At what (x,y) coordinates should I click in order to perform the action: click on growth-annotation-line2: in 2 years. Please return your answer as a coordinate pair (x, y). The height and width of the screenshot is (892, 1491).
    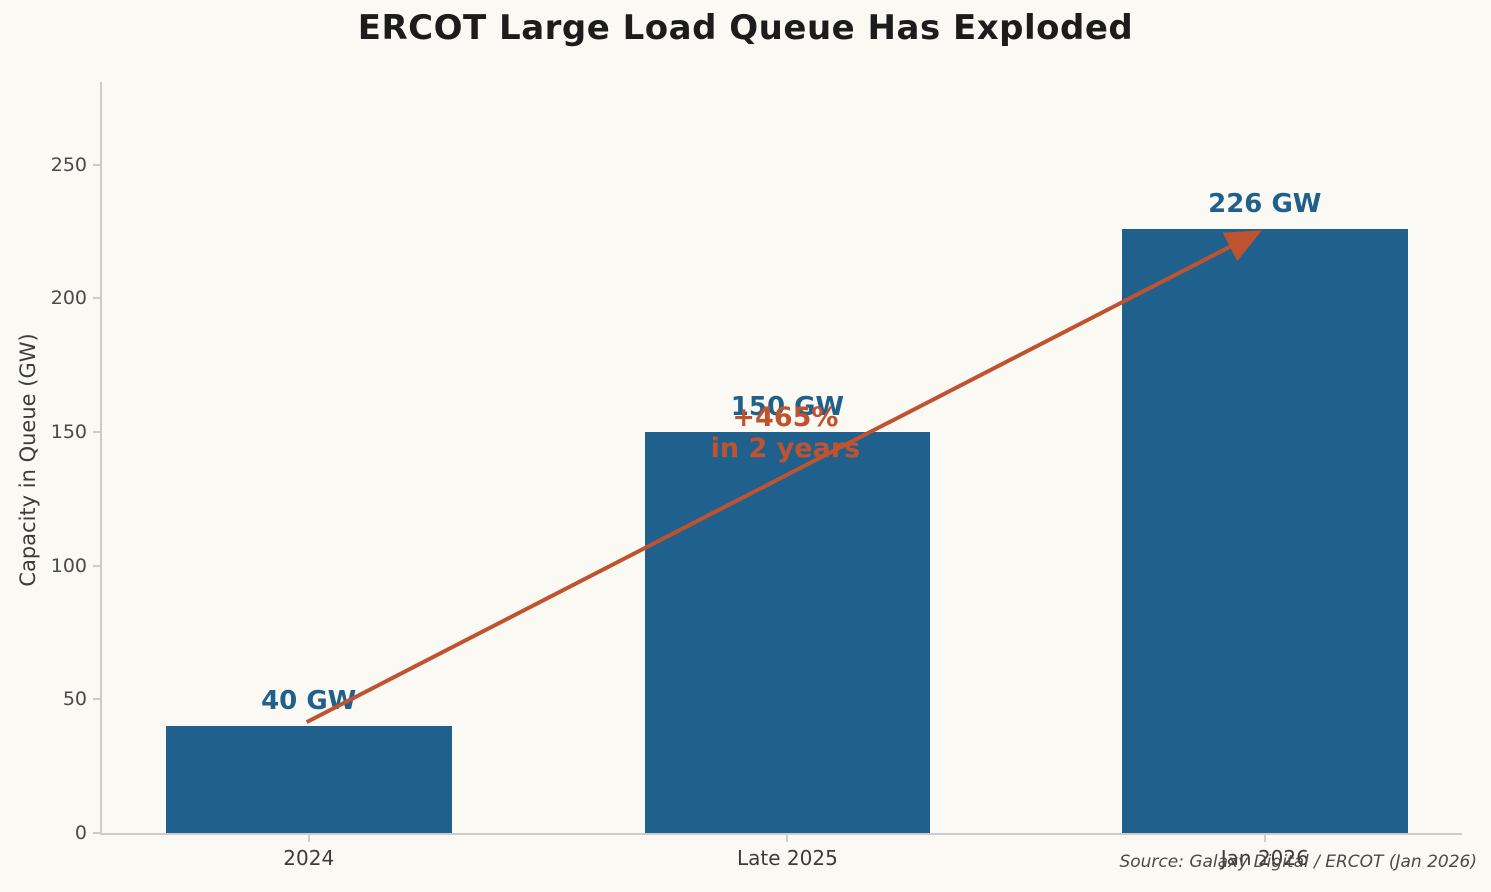
    Looking at the image, I should click on (785, 448).